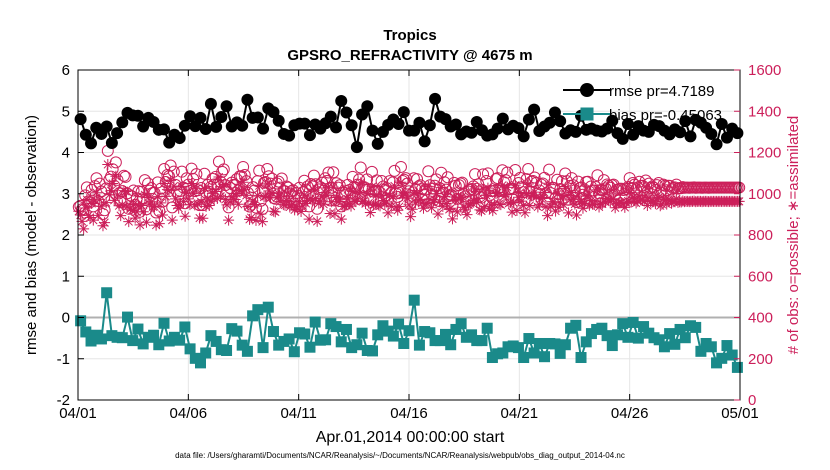  I want to click on y-left-tick-label: 3, so click(66, 194).